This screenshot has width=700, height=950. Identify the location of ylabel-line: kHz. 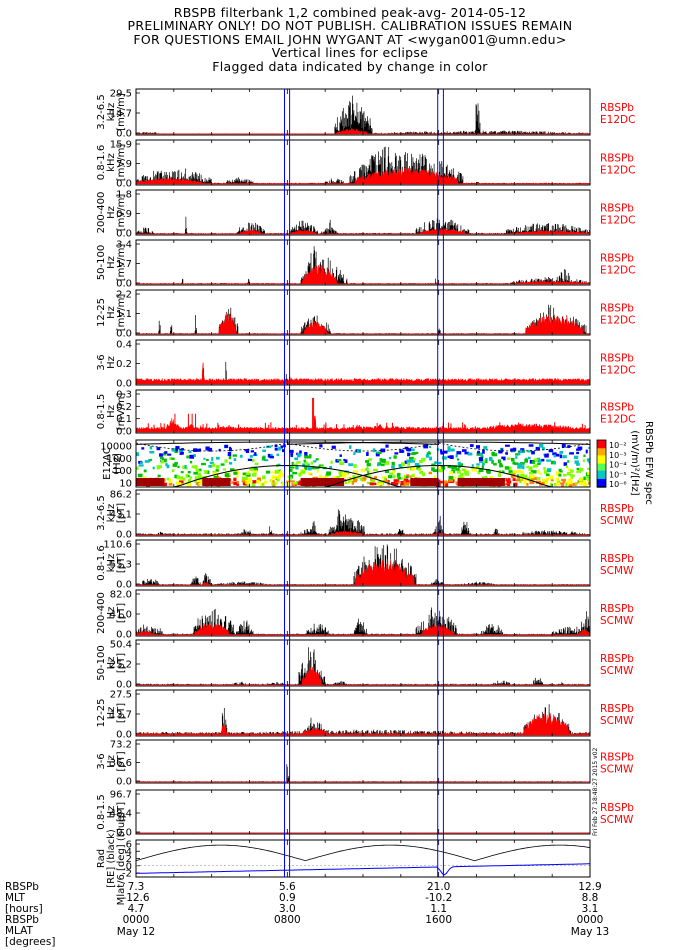
(111, 563).